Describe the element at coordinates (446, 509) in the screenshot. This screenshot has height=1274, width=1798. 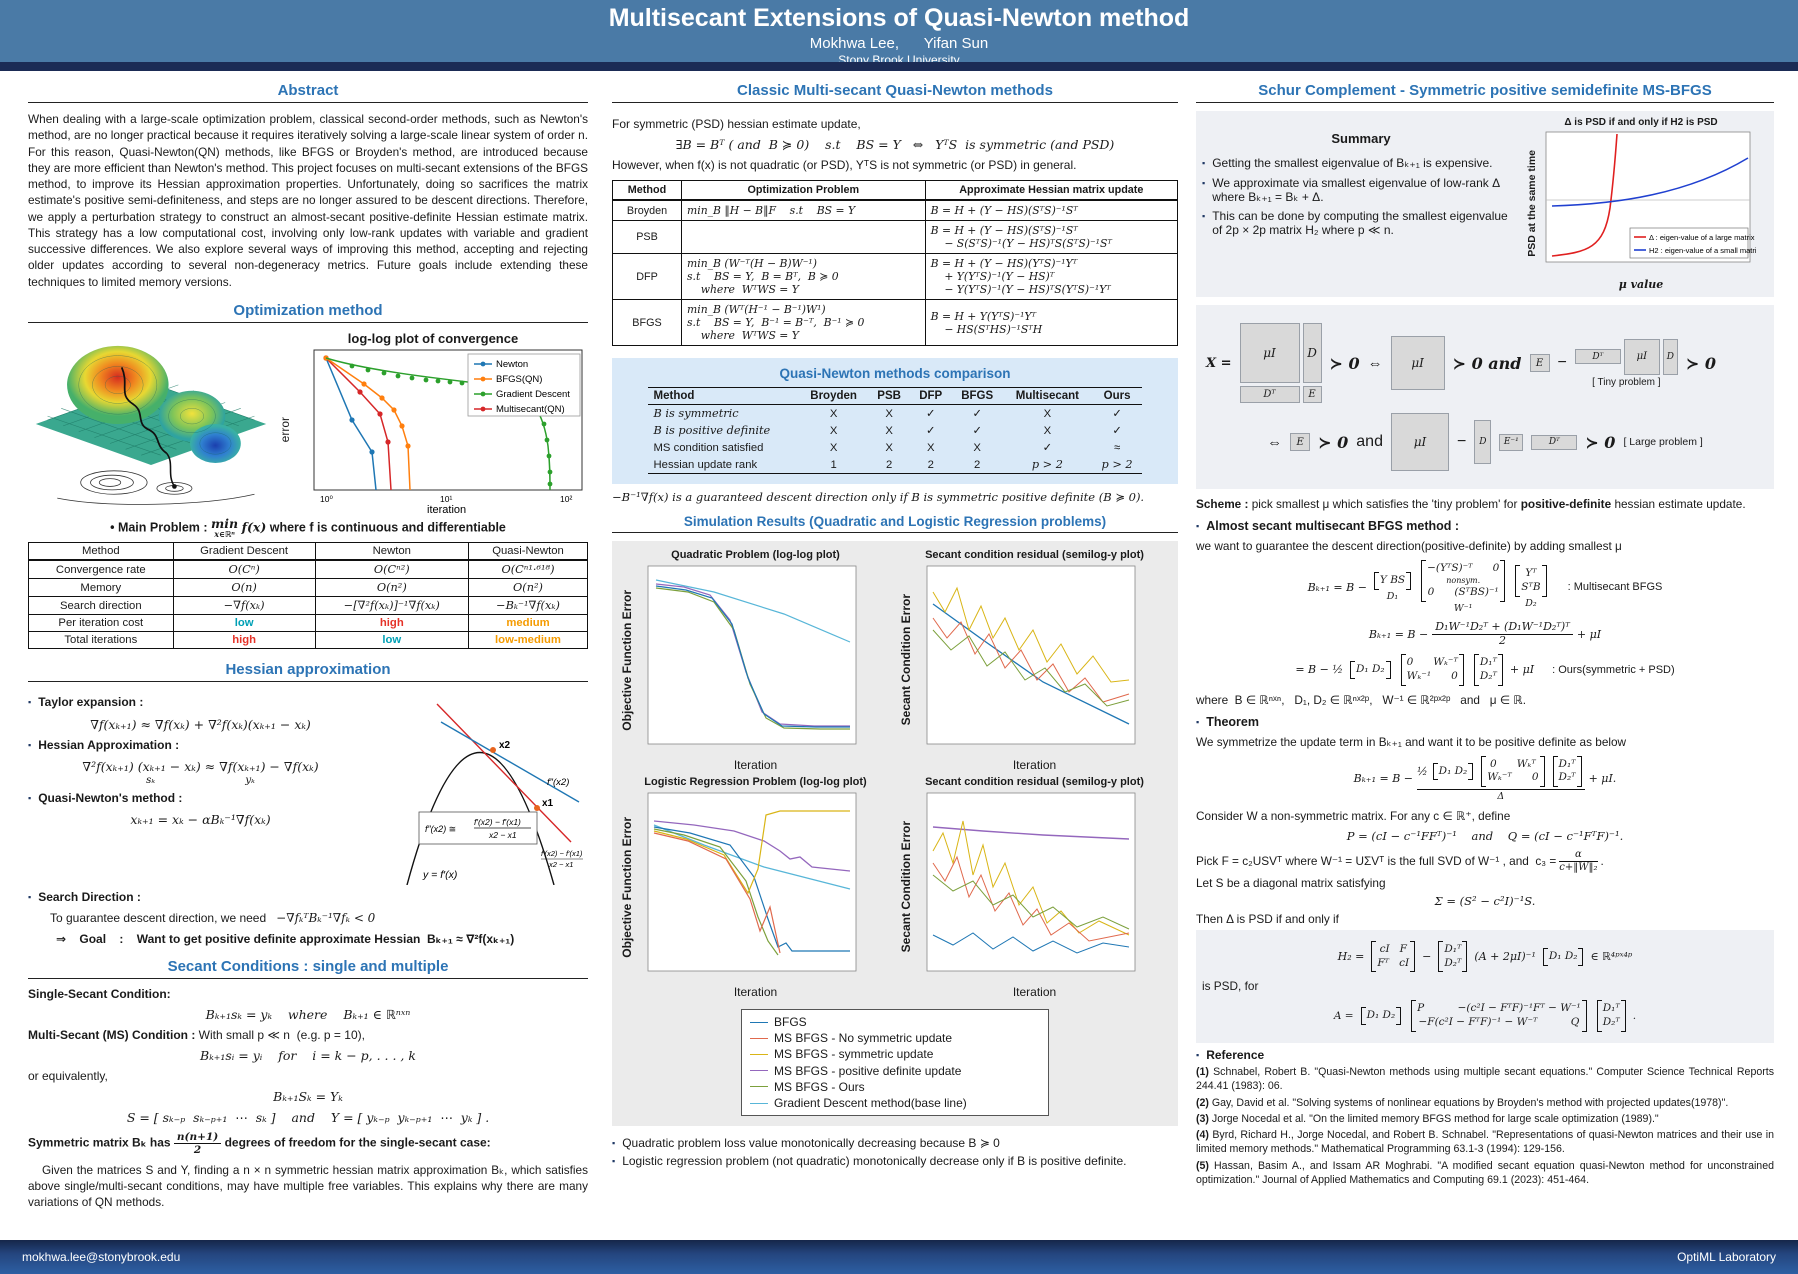
I see `convergence-xlabel: iteration` at that location.